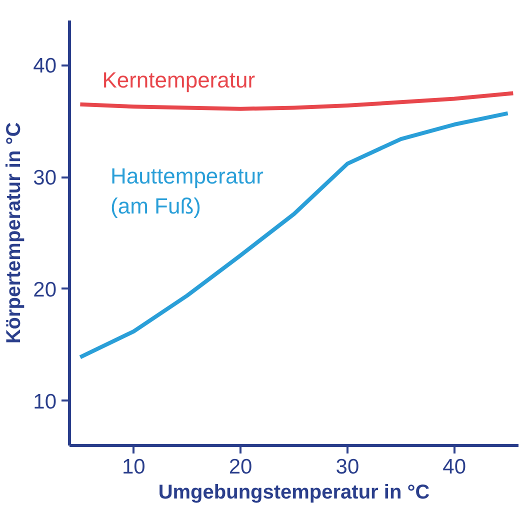 The image size is (530, 506). What do you see at coordinates (179, 79) in the screenshot?
I see `series-label: Kerntemperatur` at bounding box center [179, 79].